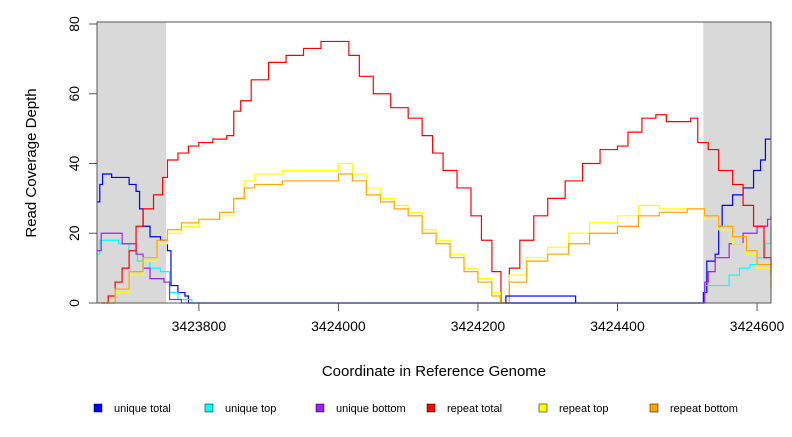  Describe the element at coordinates (250, 409) in the screenshot. I see `legend-label: unique top` at that location.